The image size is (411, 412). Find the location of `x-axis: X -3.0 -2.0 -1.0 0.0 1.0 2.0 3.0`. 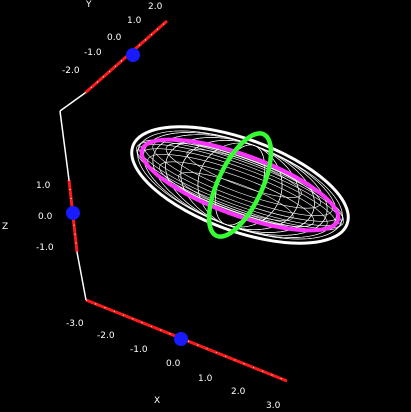

x-axis: X -3.0 -2.0 -1.0 0.0 1.0 2.0 3.0 is located at coordinates (177, 354).